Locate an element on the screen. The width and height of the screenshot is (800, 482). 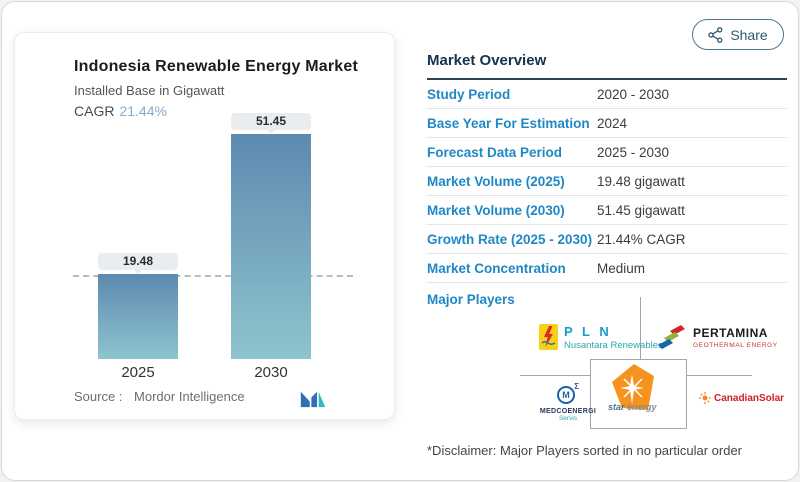
row-value: 21.44% CAGR is located at coordinates (641, 239).